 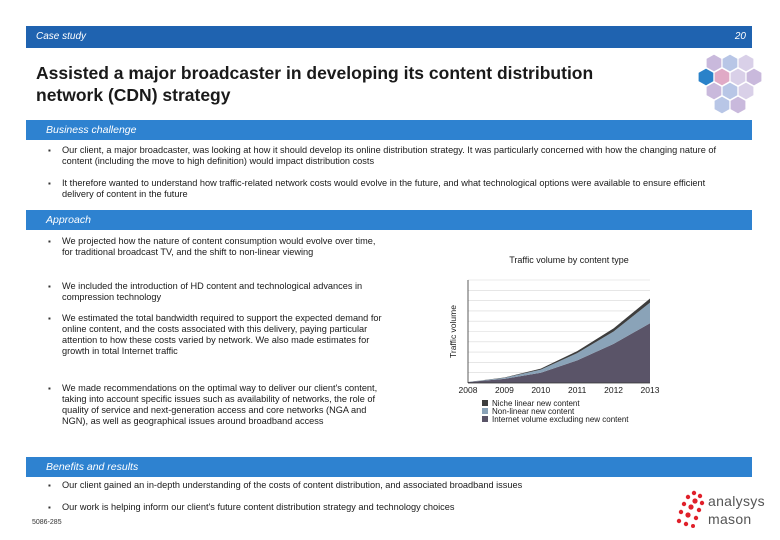 What do you see at coordinates (61, 36) in the screenshot?
I see `header-label: Case study` at bounding box center [61, 36].